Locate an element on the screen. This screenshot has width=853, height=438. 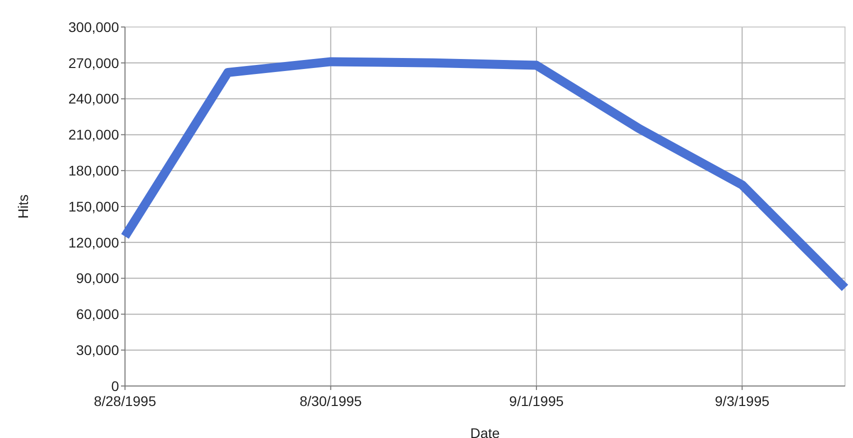
y-axis-title: Hits is located at coordinates (23, 206).